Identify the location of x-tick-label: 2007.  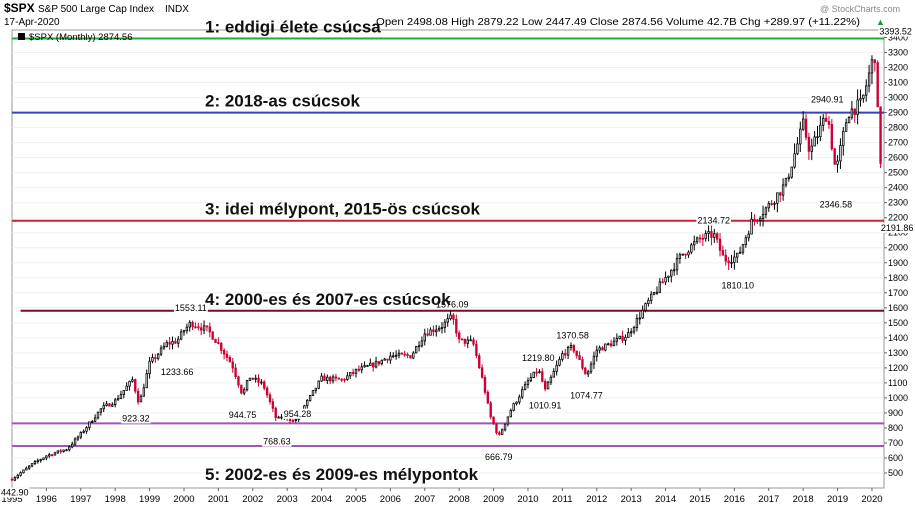
(424, 499).